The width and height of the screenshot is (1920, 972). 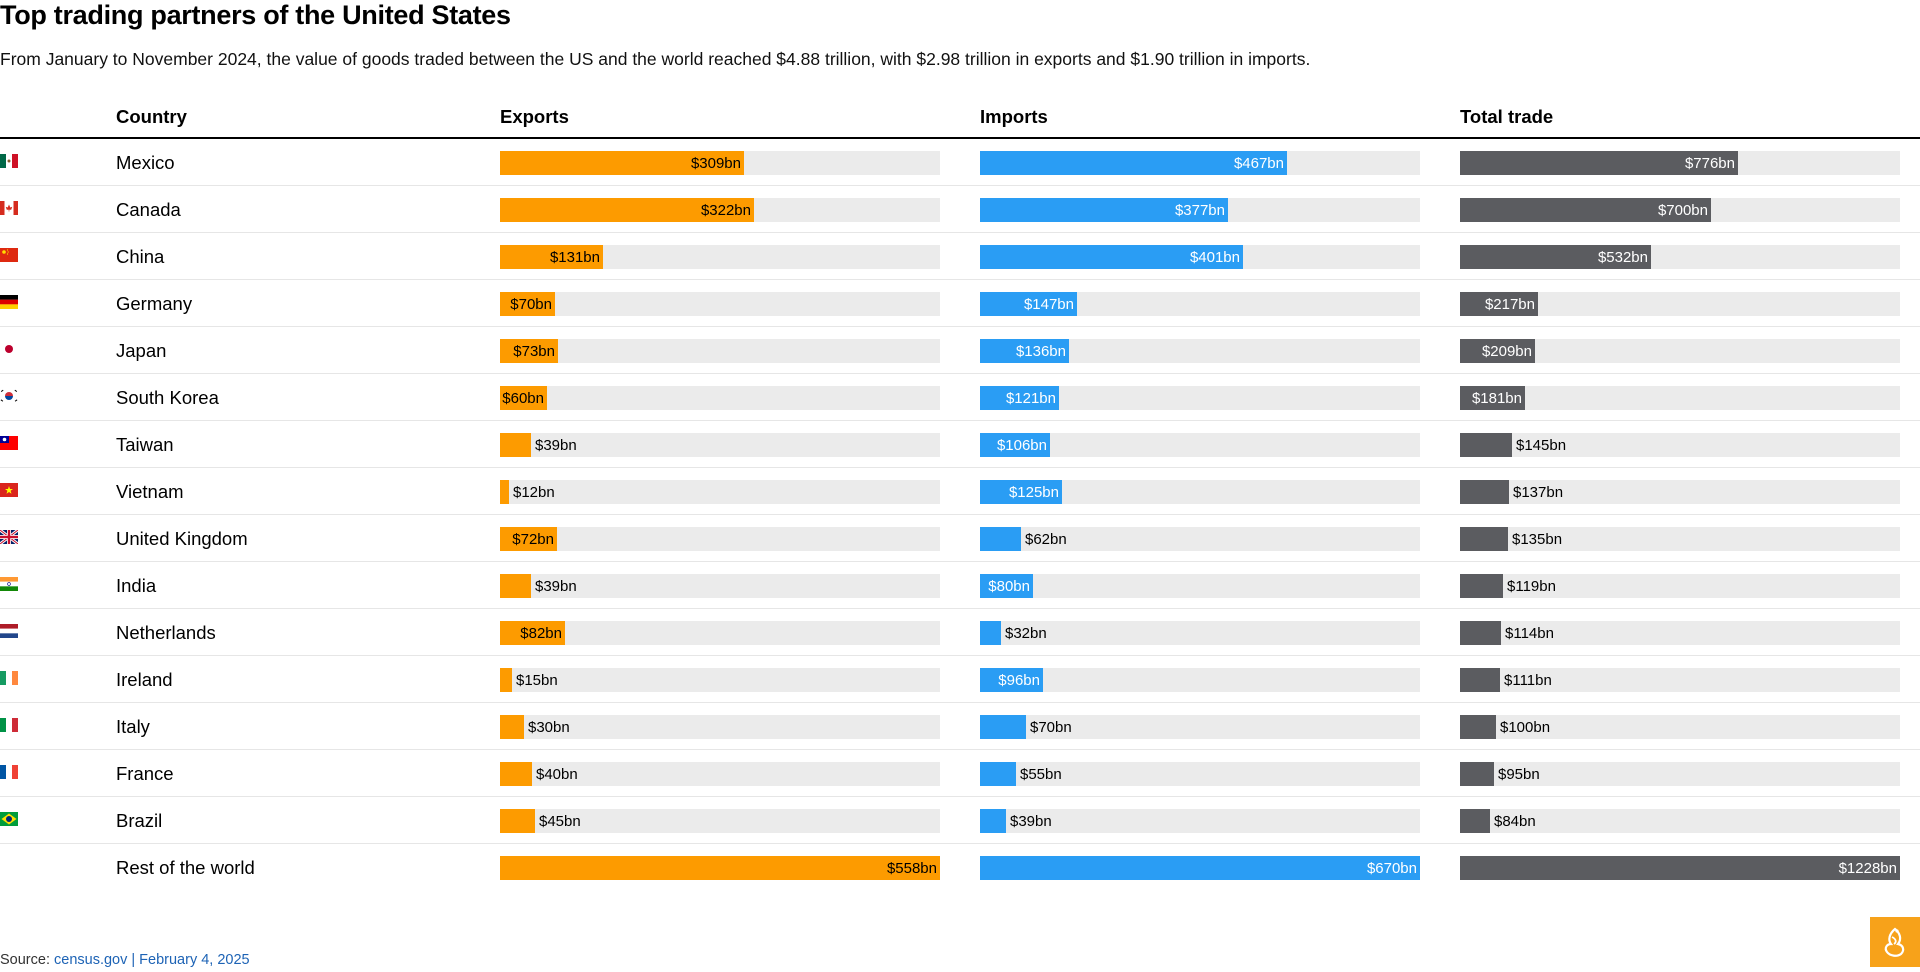 What do you see at coordinates (1680, 633) in the screenshot?
I see `total-track: $114bn` at bounding box center [1680, 633].